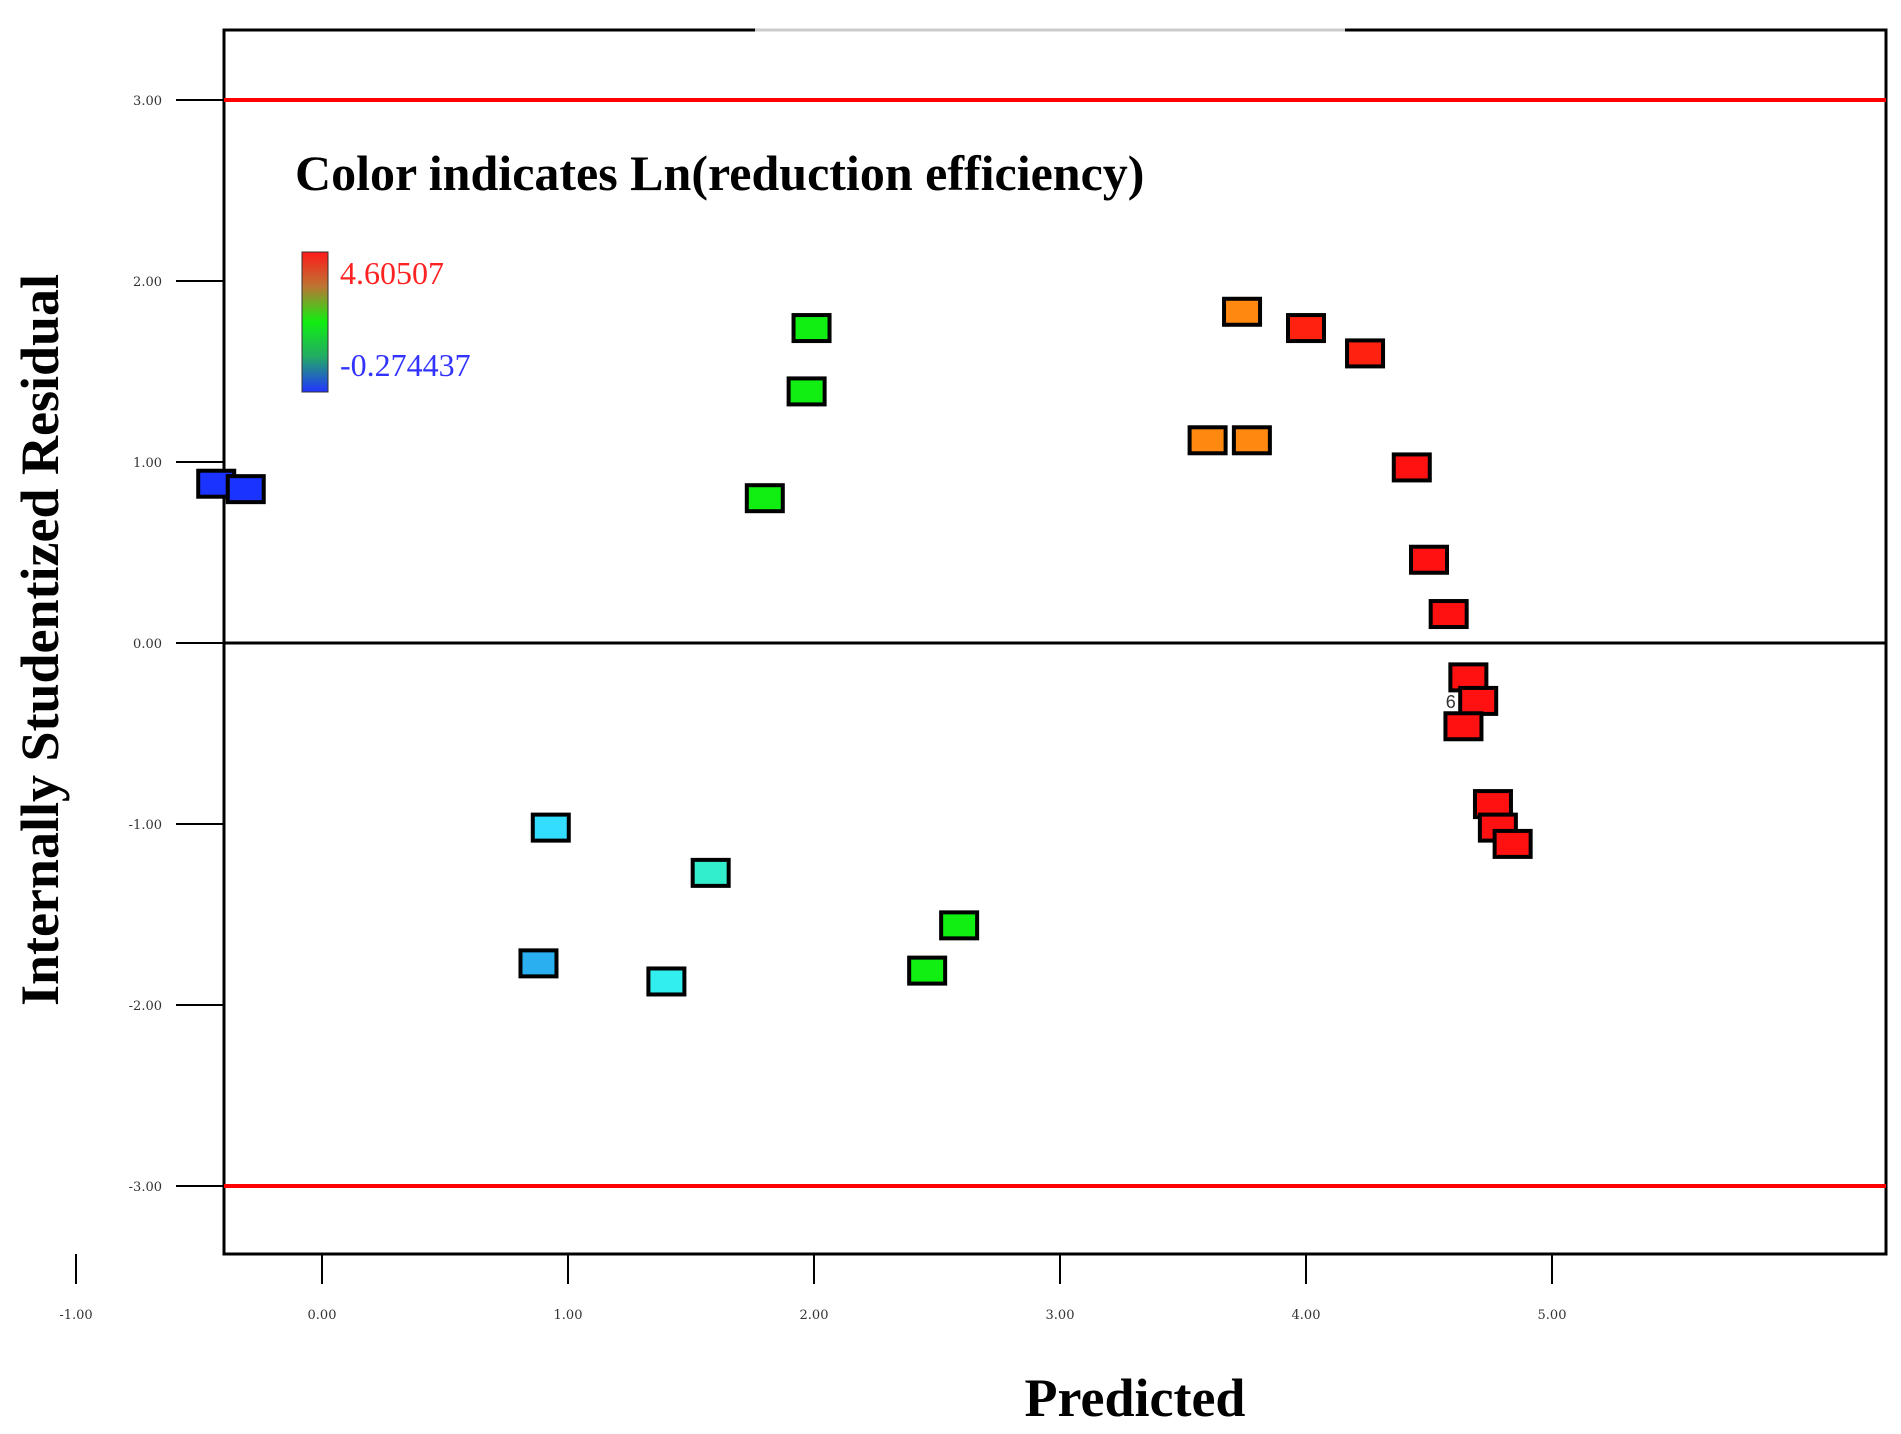  I want to click on x-tick-label: 0.00, so click(322, 1315).